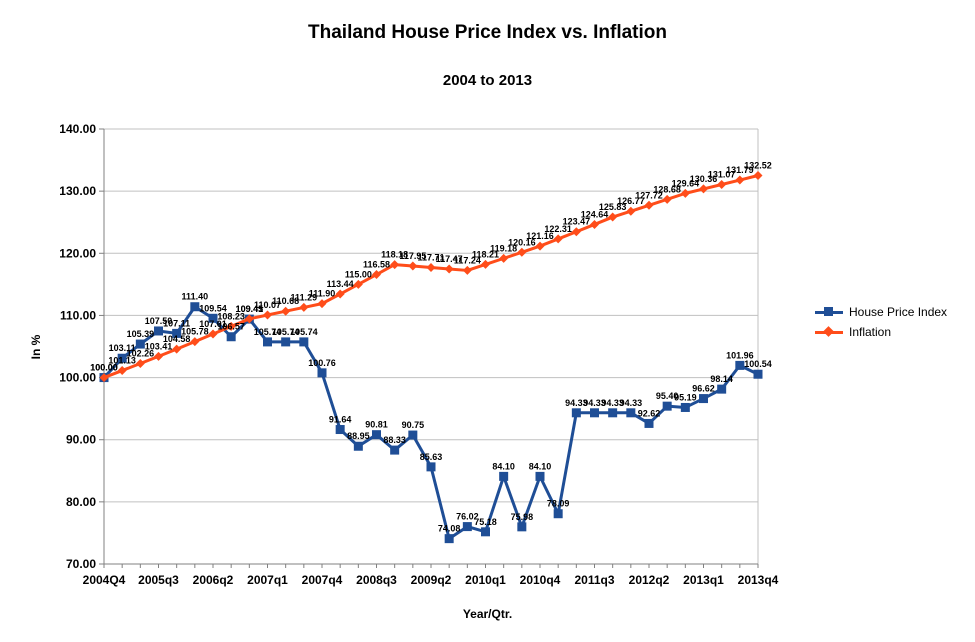  Describe the element at coordinates (77, 378) in the screenshot. I see `y-tick-label: 100.00` at that location.